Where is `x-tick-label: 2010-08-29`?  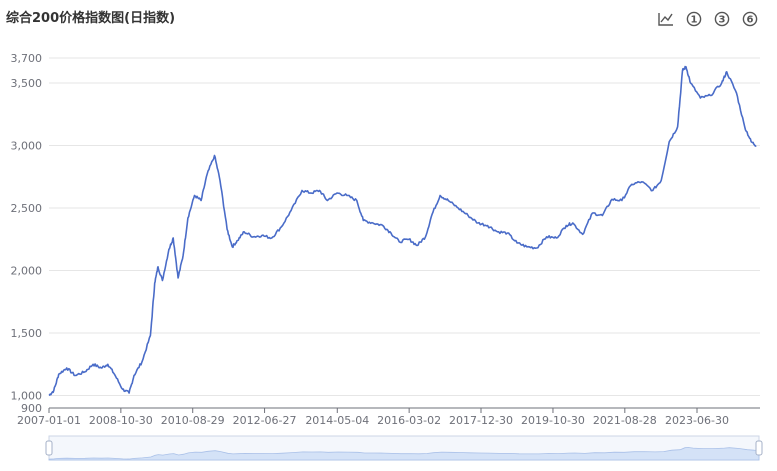 x-tick-label: 2010-08-29 is located at coordinates (193, 420).